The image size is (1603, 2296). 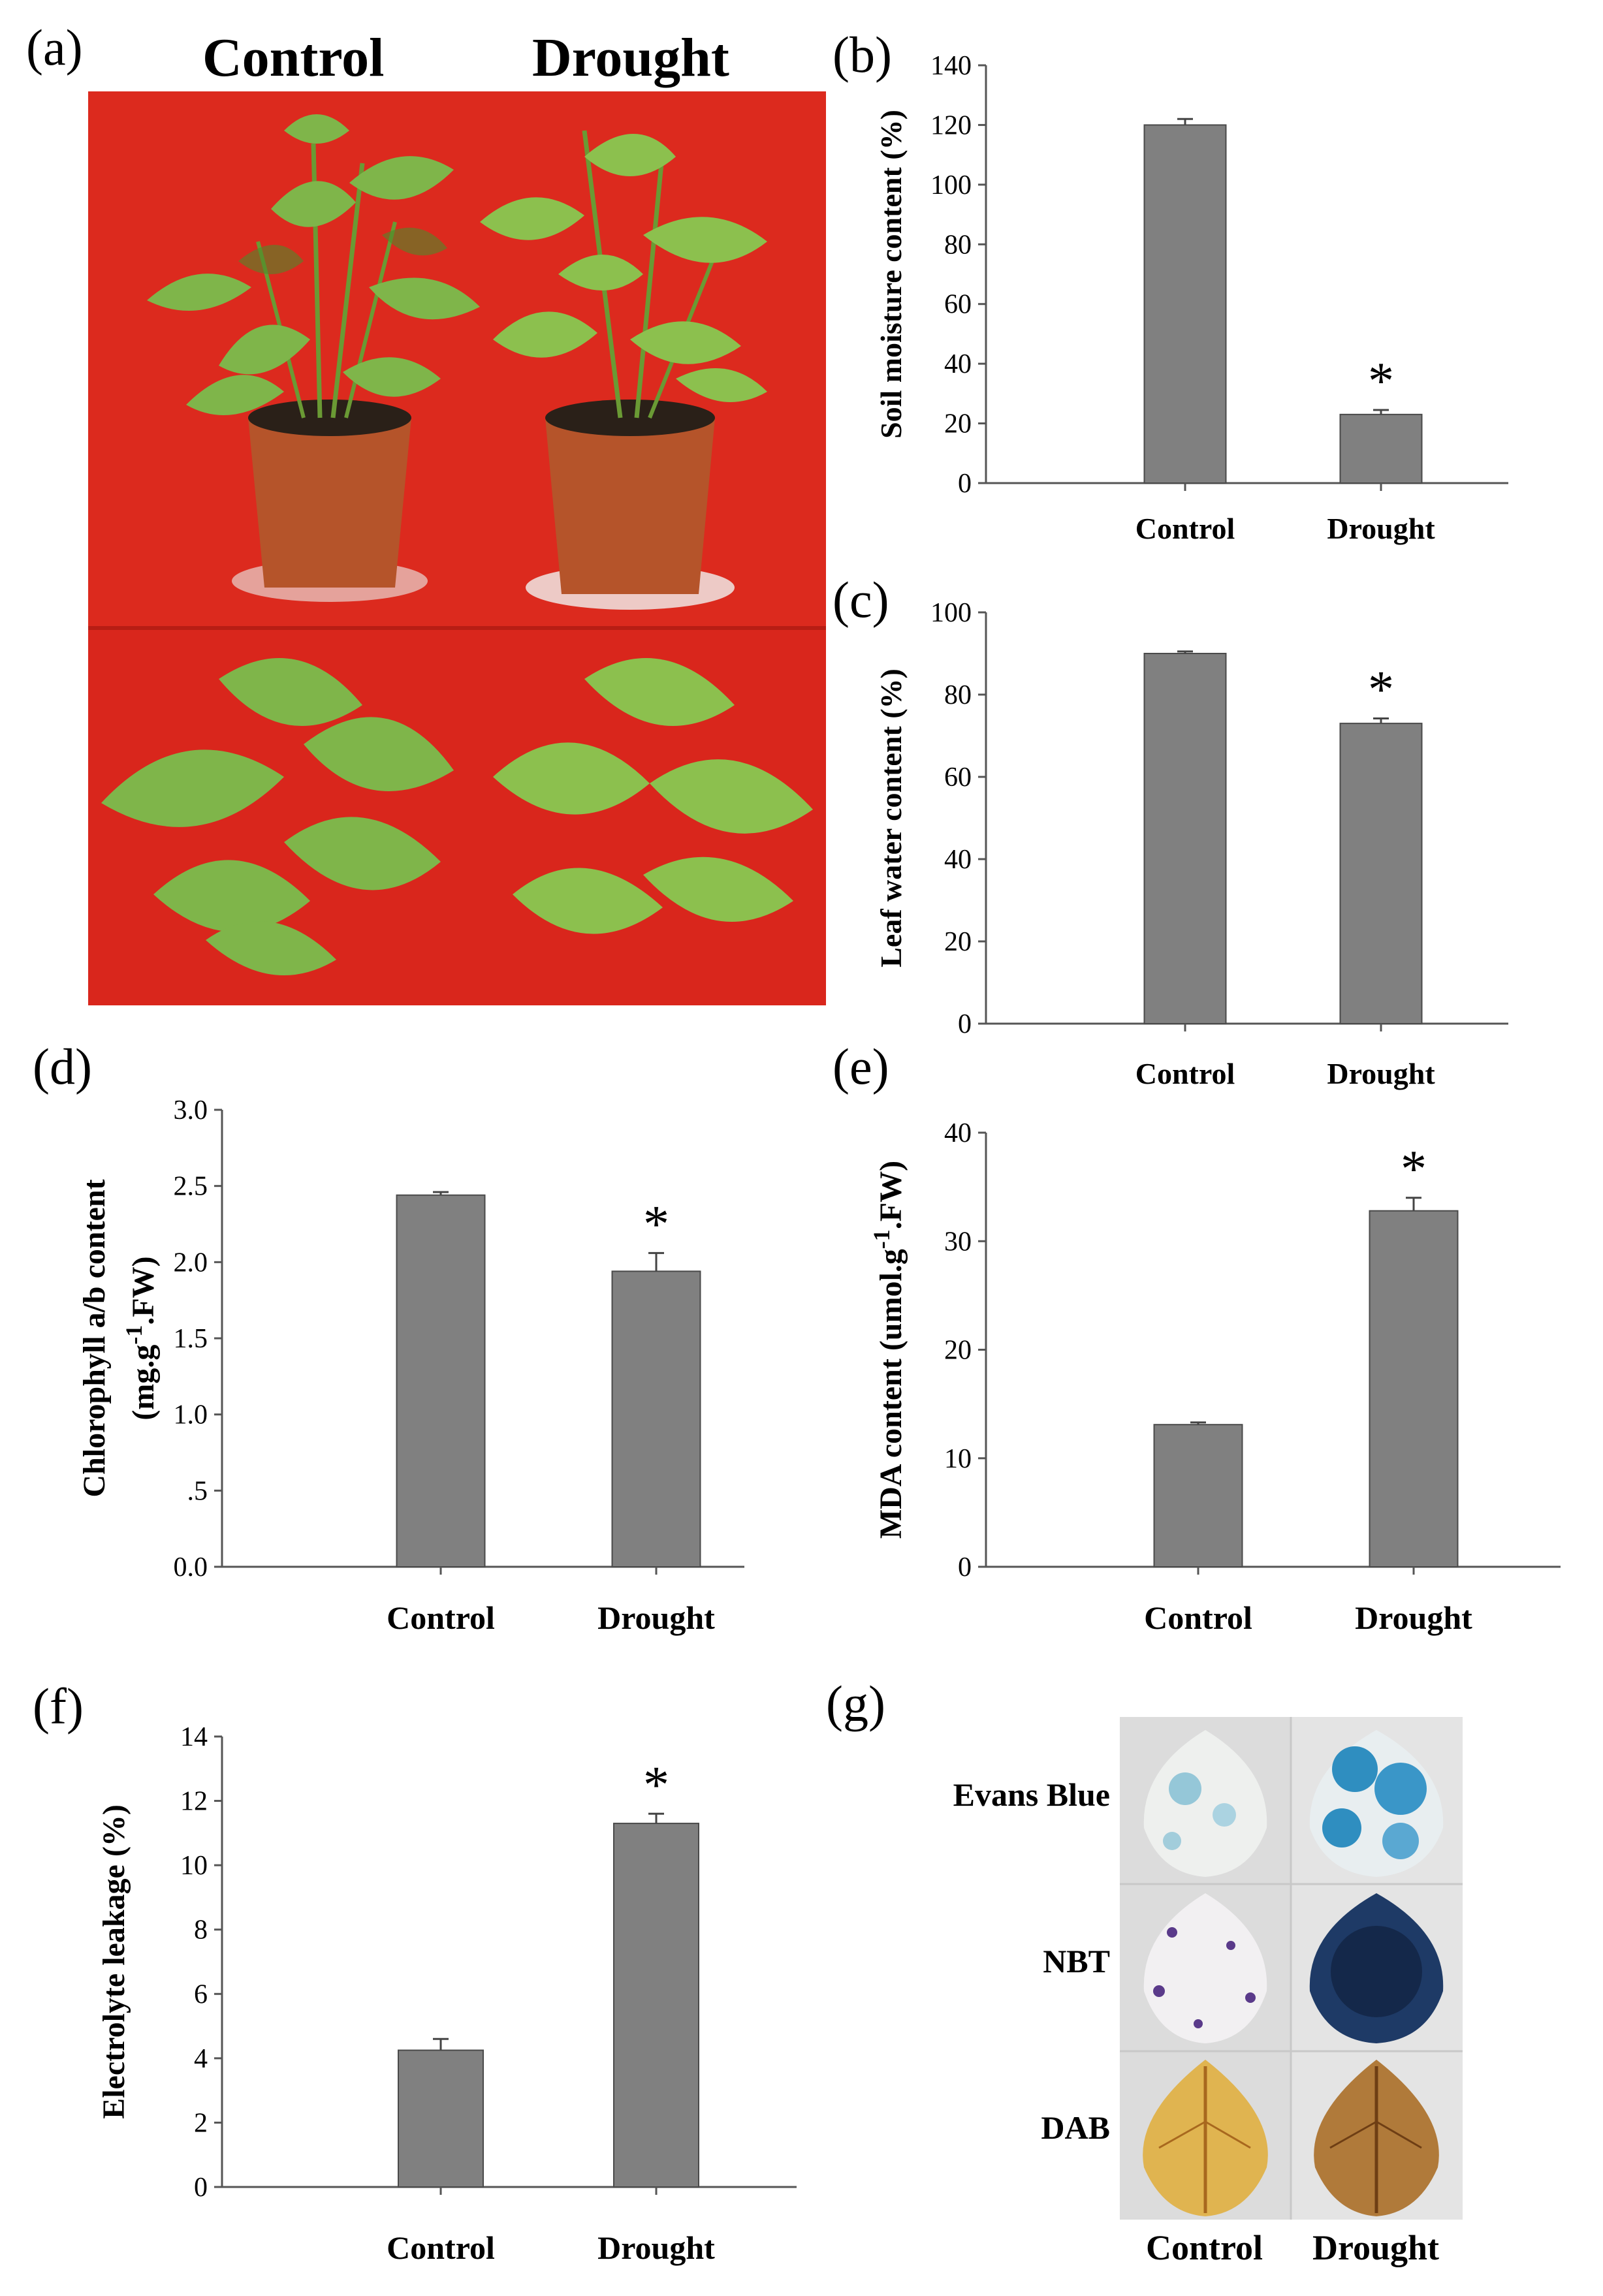 I want to click on y-tick-label: 1.5, so click(x=191, y=1339).